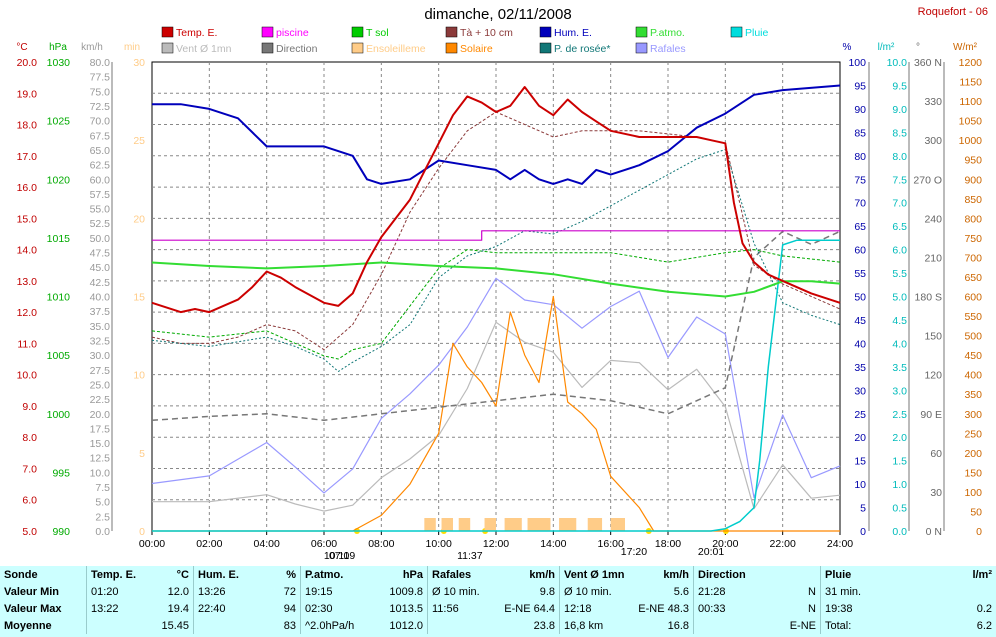 The image size is (996, 637). What do you see at coordinates (28, 625) in the screenshot?
I see `stats-row-label: Moyenne` at bounding box center [28, 625].